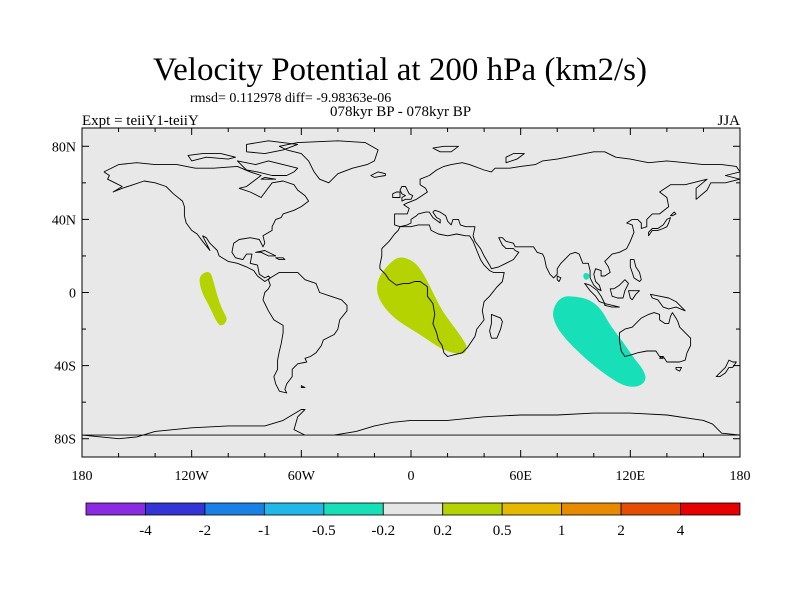 This screenshot has width=800, height=600. I want to click on y-tick-label: 80N, so click(64, 147).